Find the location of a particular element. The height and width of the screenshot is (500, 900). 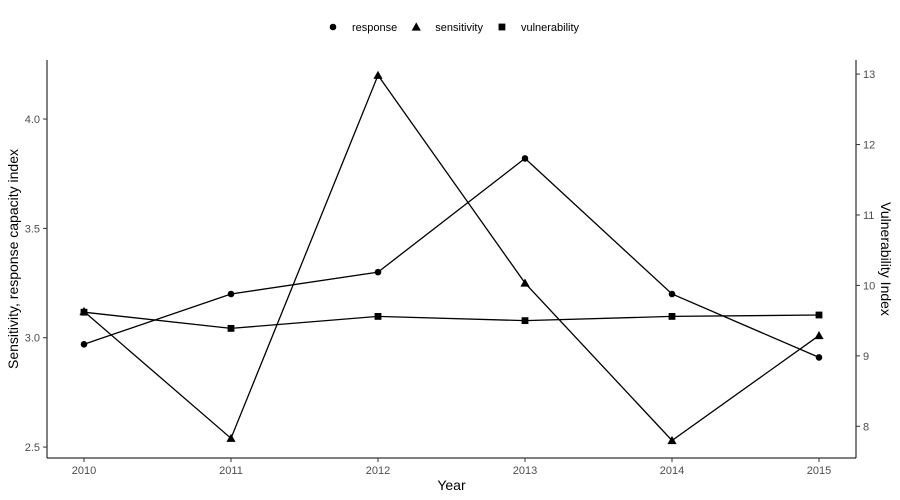

legend: response sensitivity vulnerability is located at coordinates (454, 28).